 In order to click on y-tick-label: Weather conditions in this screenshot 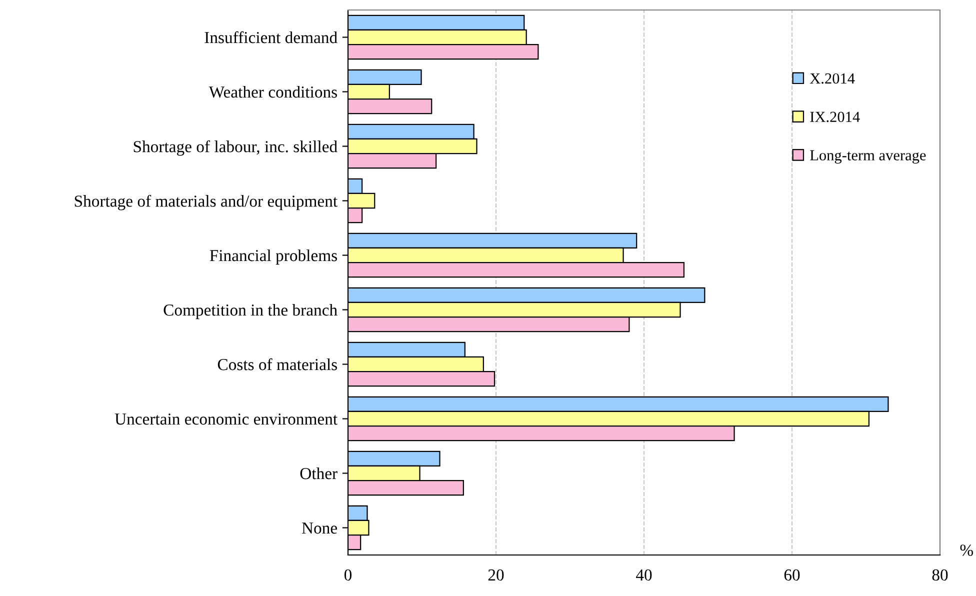, I will do `click(272, 92)`.